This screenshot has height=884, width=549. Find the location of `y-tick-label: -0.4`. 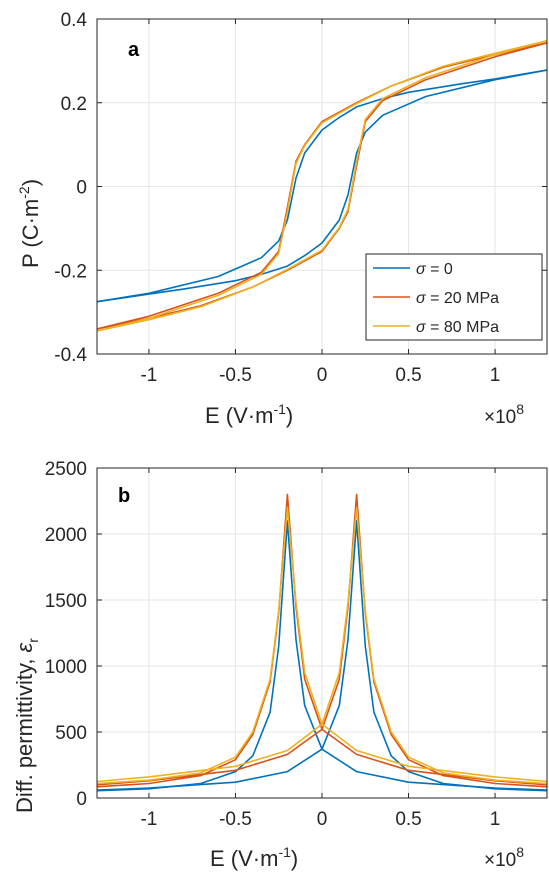

y-tick-label: -0.4 is located at coordinates (70, 355).